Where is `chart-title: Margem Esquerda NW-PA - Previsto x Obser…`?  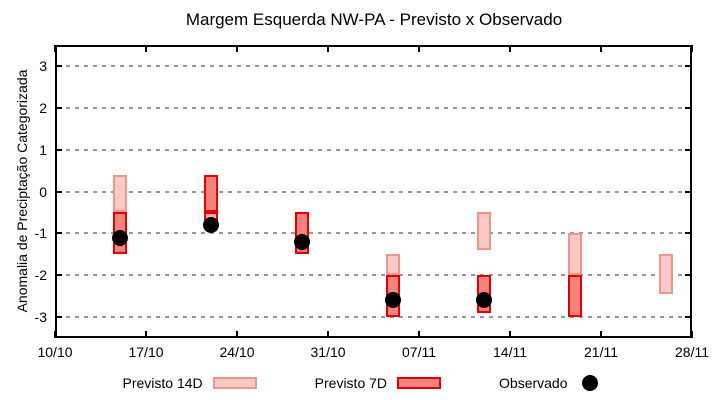 chart-title: Margem Esquerda NW-PA - Previsto x Obser… is located at coordinates (374, 19).